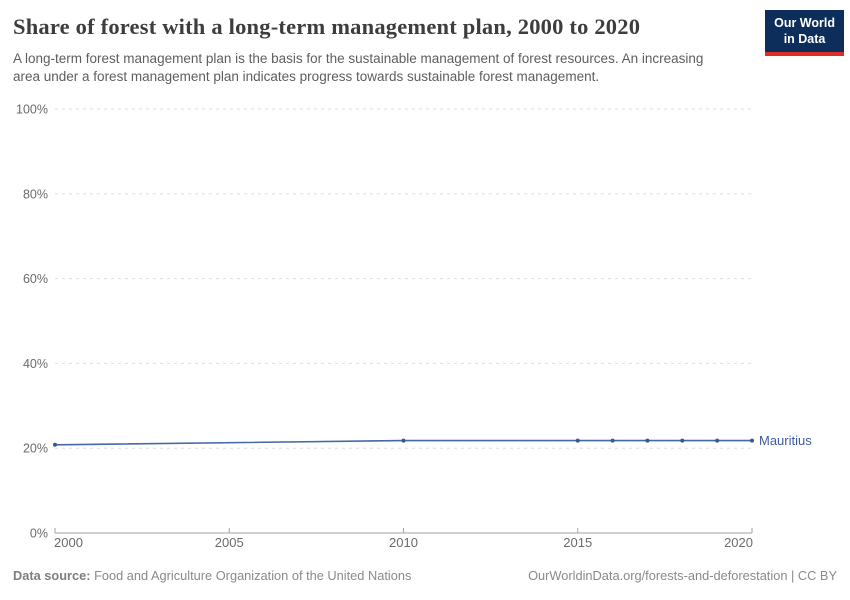 Image resolution: width=850 pixels, height=600 pixels. I want to click on y-axis-tick-label: 80%, so click(35, 194).